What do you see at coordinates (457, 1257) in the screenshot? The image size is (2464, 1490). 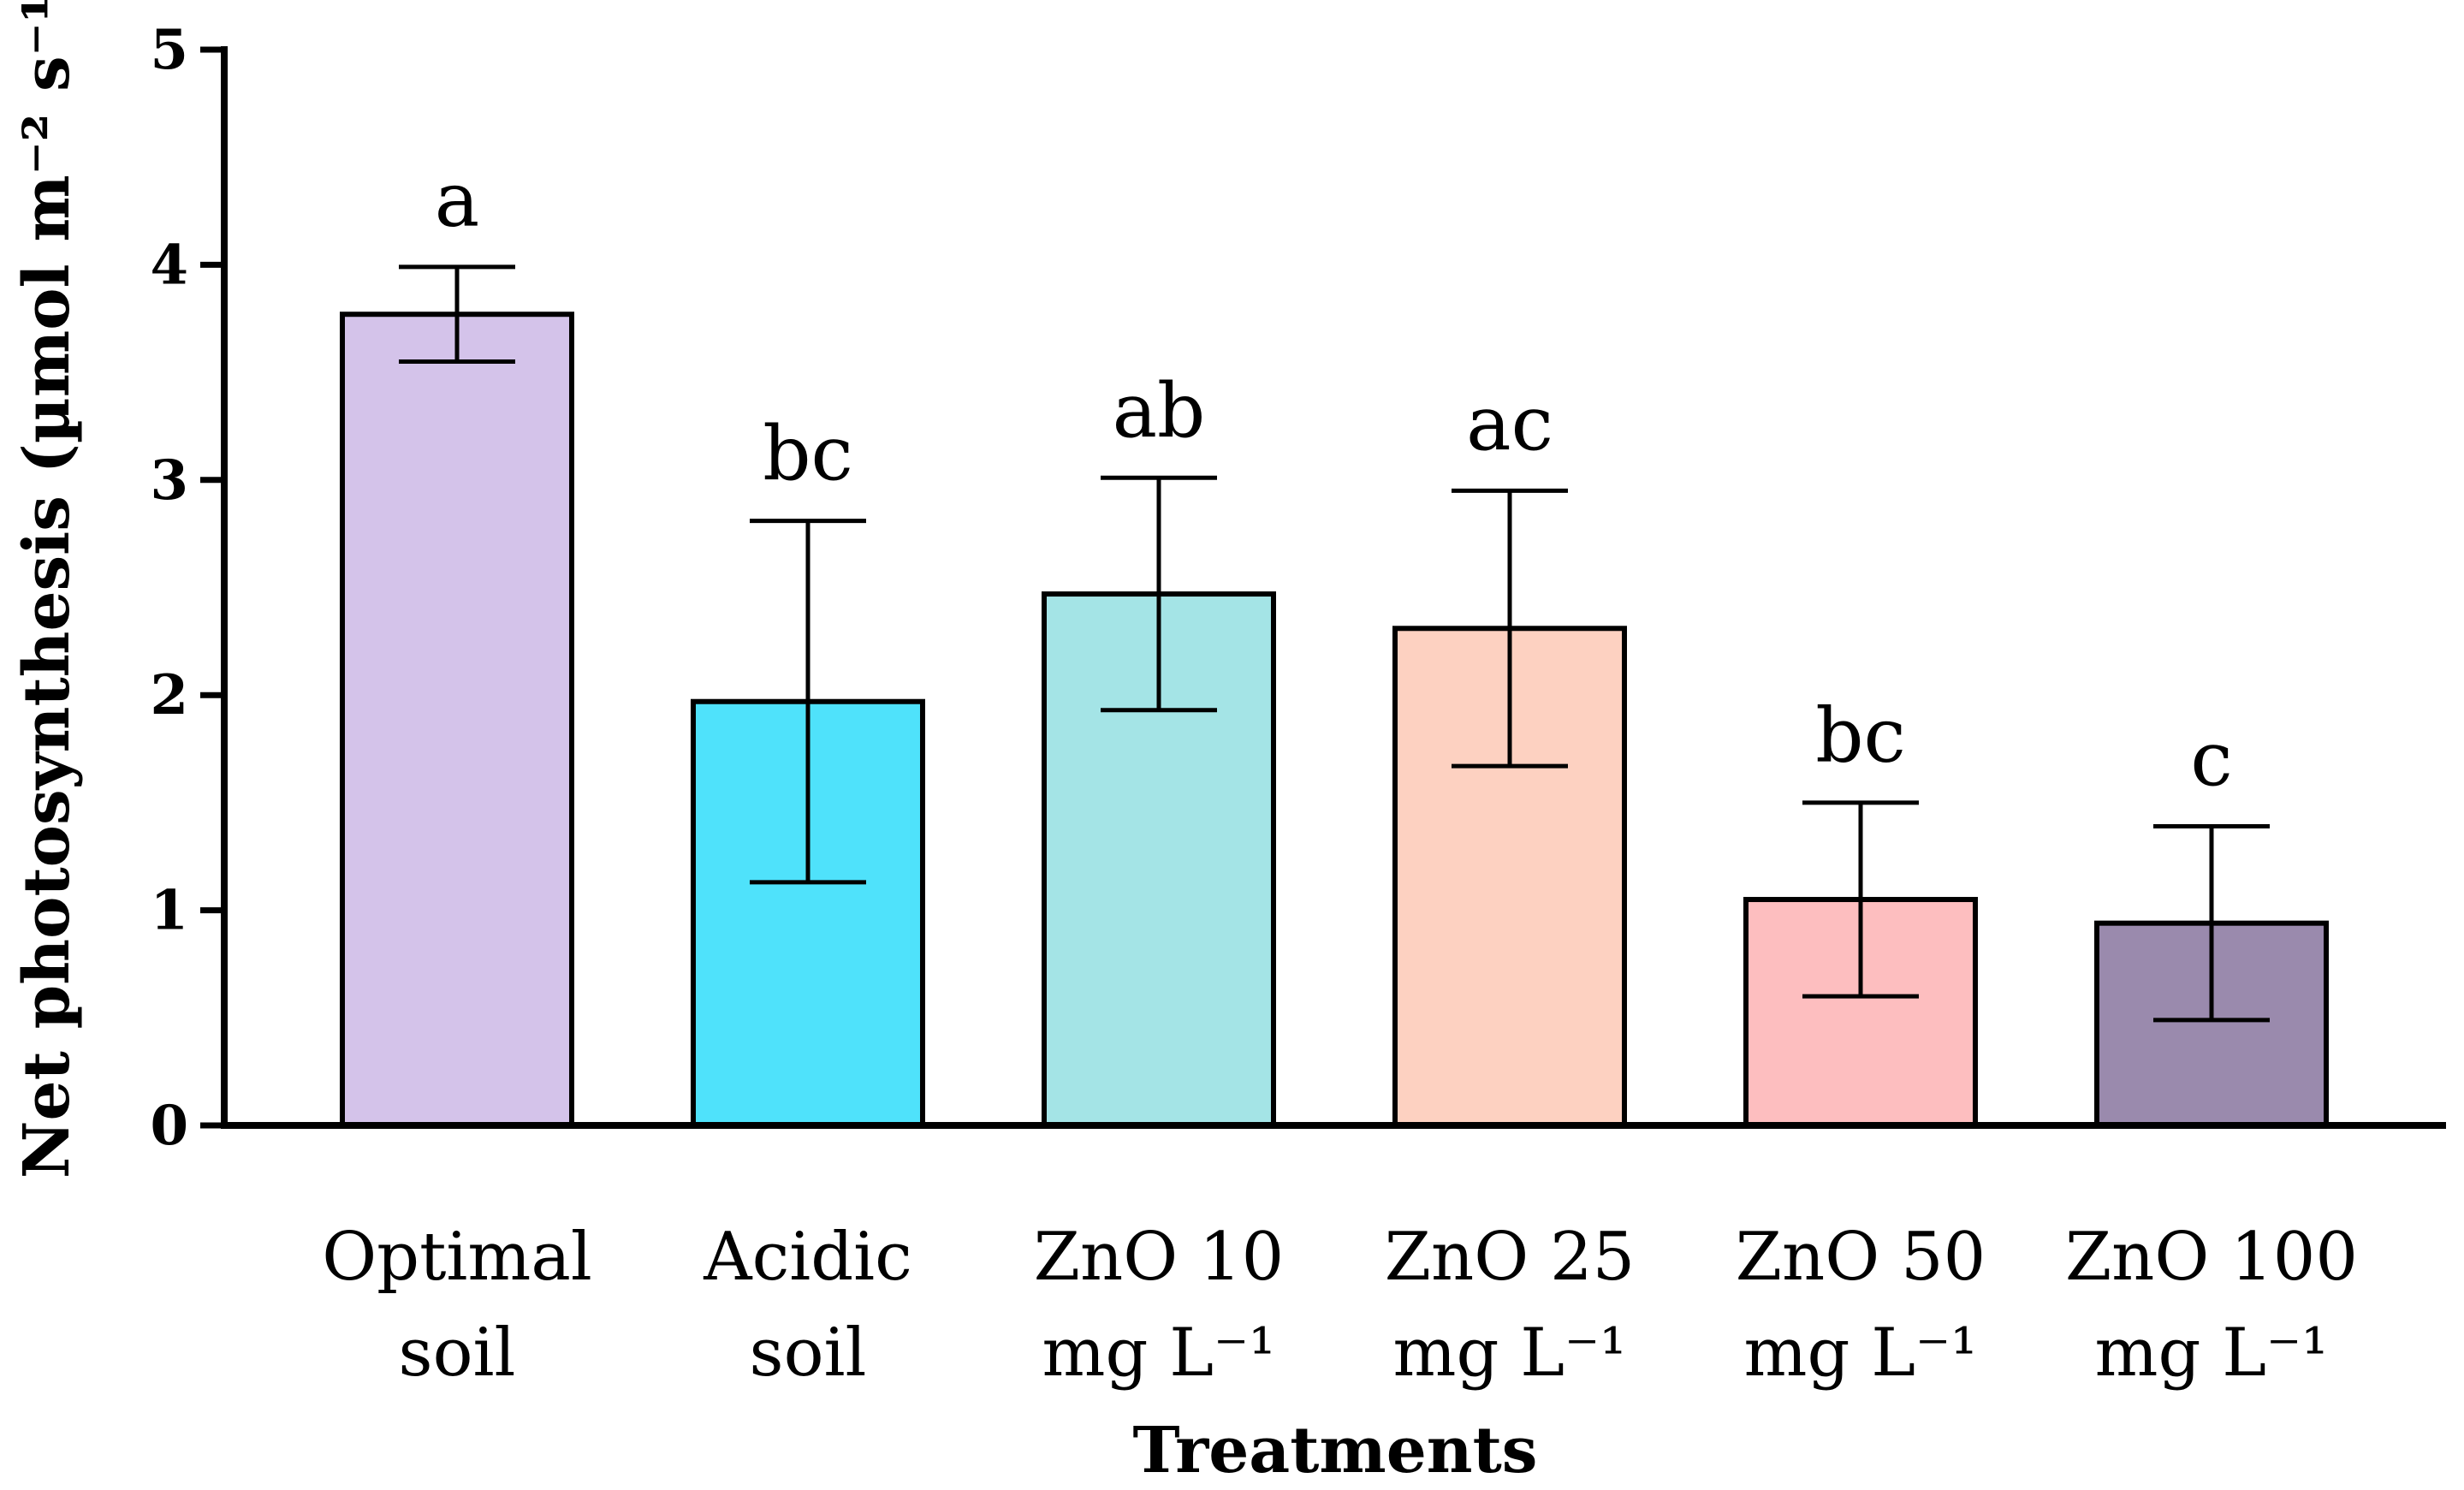 I see `category-label: Optimal` at bounding box center [457, 1257].